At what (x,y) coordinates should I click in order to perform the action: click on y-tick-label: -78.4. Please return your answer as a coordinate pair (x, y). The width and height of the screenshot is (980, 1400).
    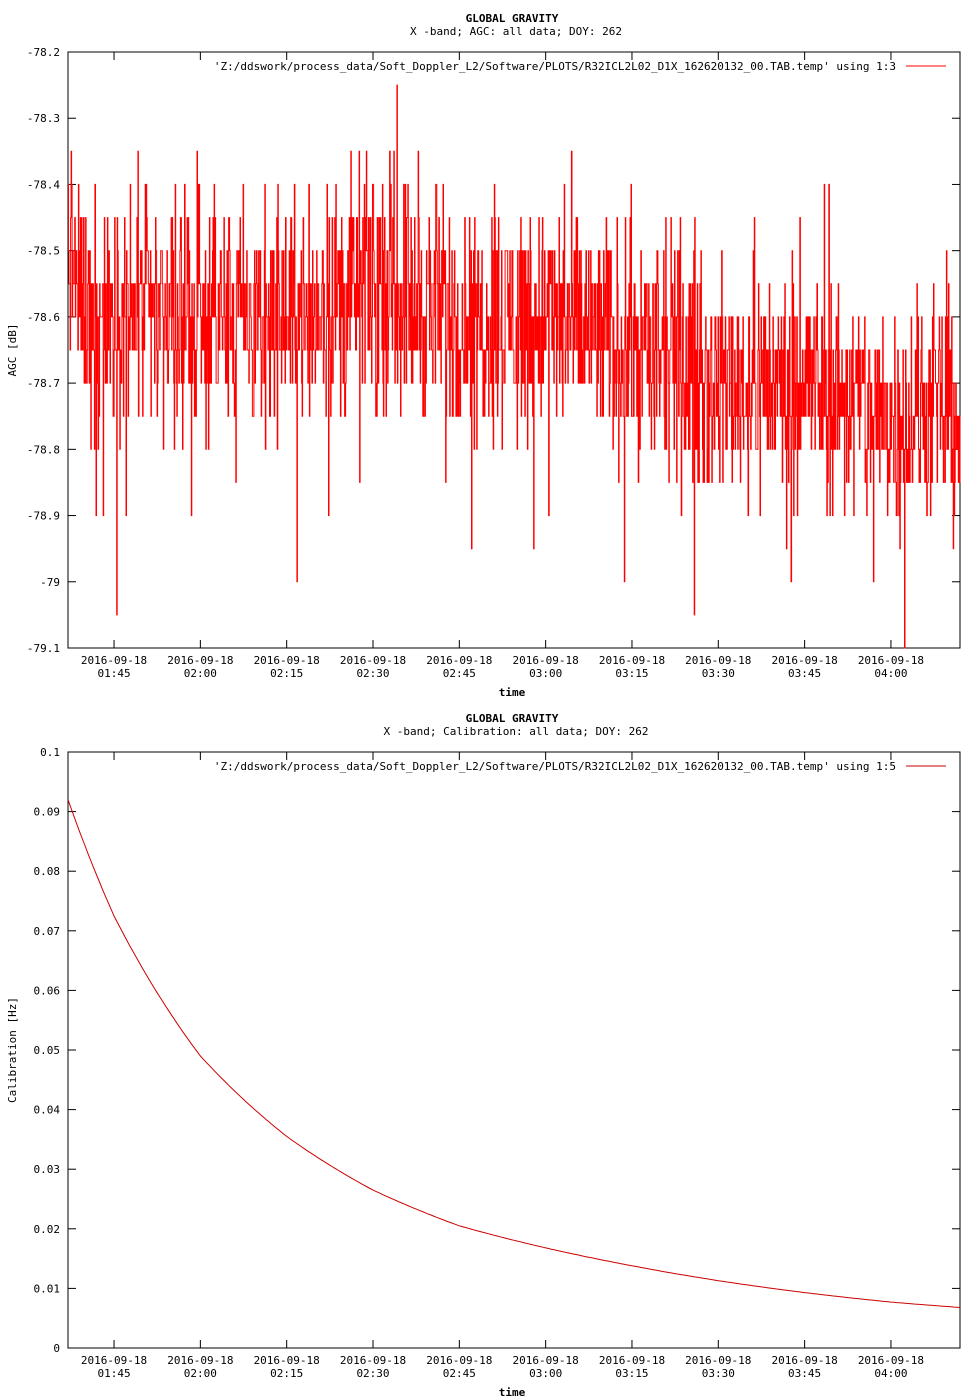
    Looking at the image, I should click on (43, 184).